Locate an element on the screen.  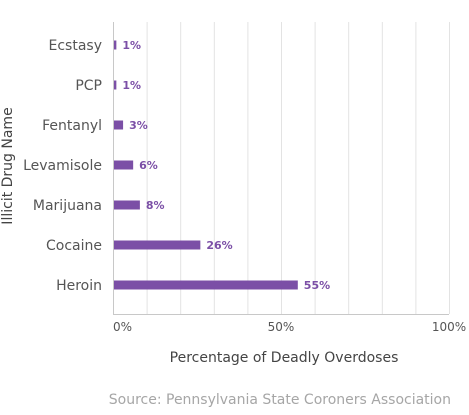
data-label: 3% is located at coordinates (138, 125).